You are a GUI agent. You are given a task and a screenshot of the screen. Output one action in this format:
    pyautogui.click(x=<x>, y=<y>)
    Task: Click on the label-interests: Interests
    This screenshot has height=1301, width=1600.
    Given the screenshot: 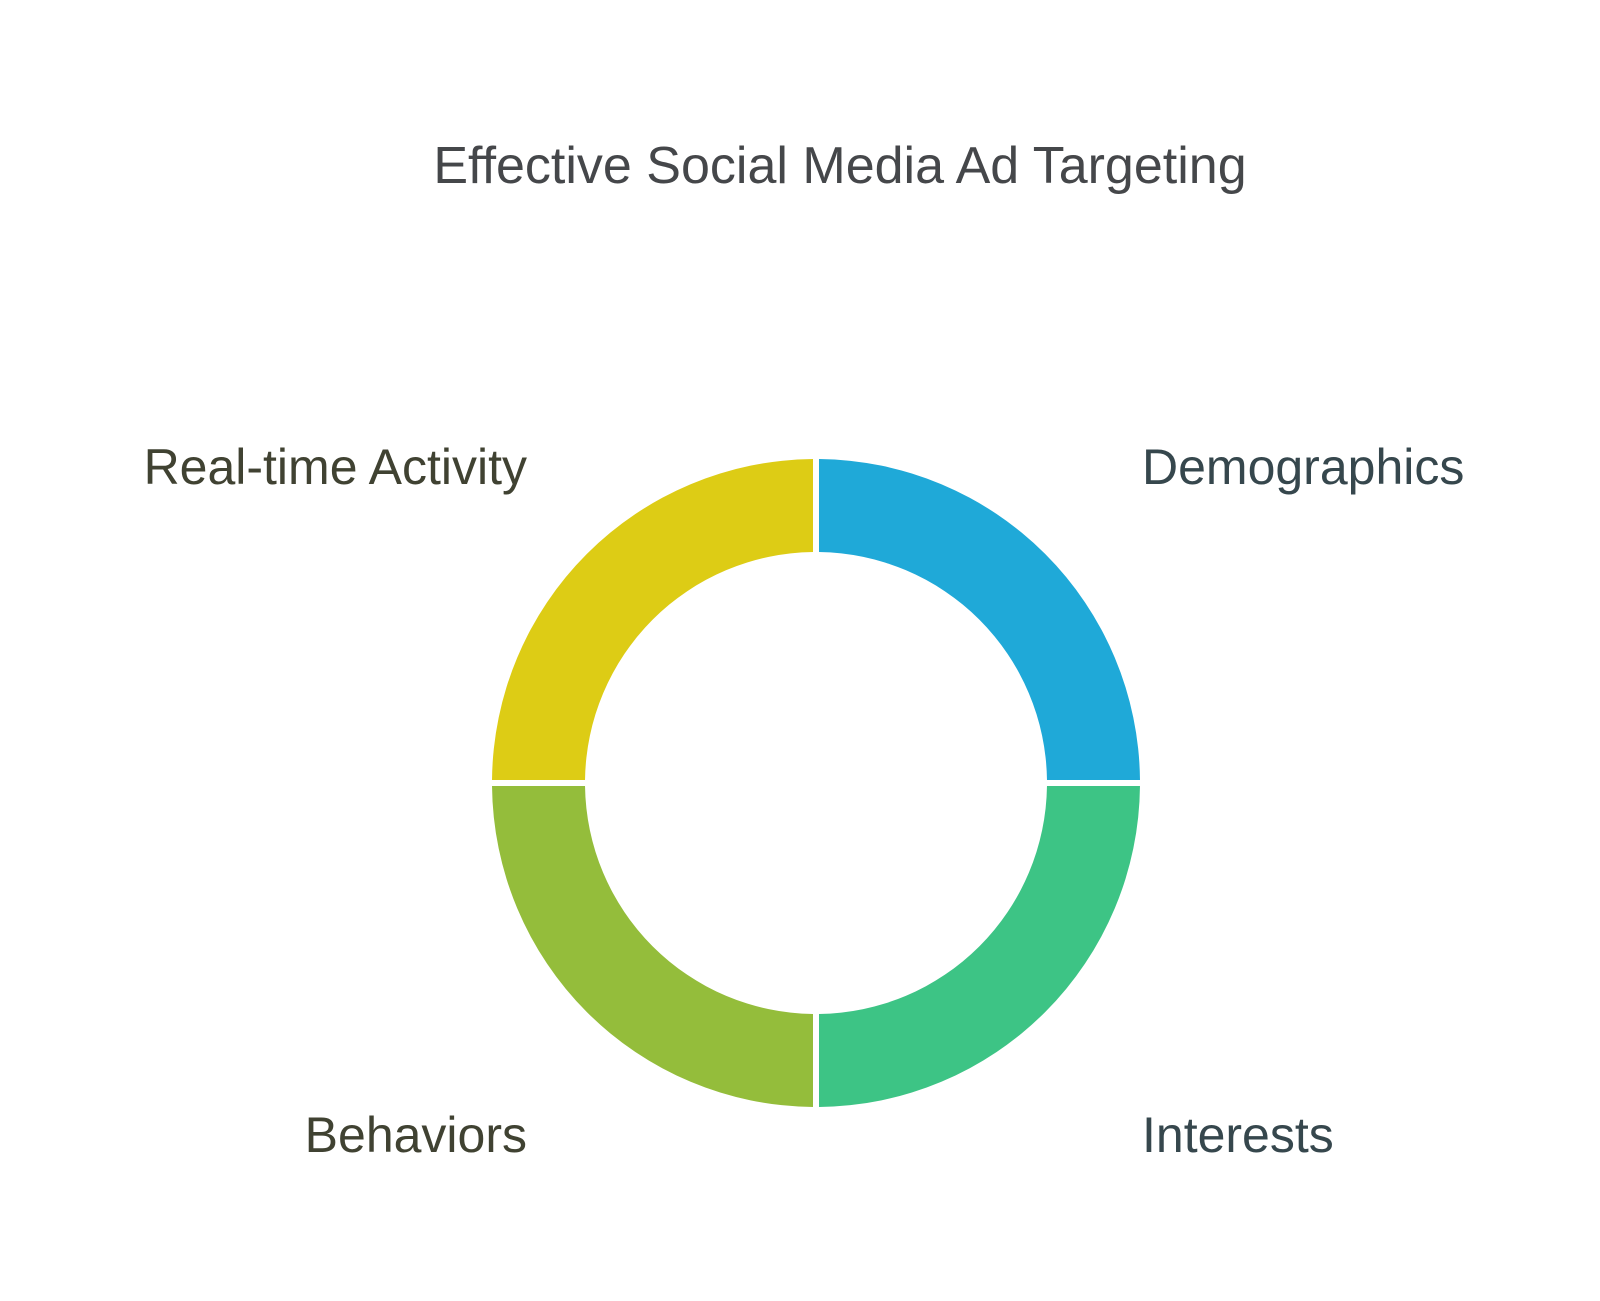 What is the action you would take?
    pyautogui.click(x=1238, y=1135)
    